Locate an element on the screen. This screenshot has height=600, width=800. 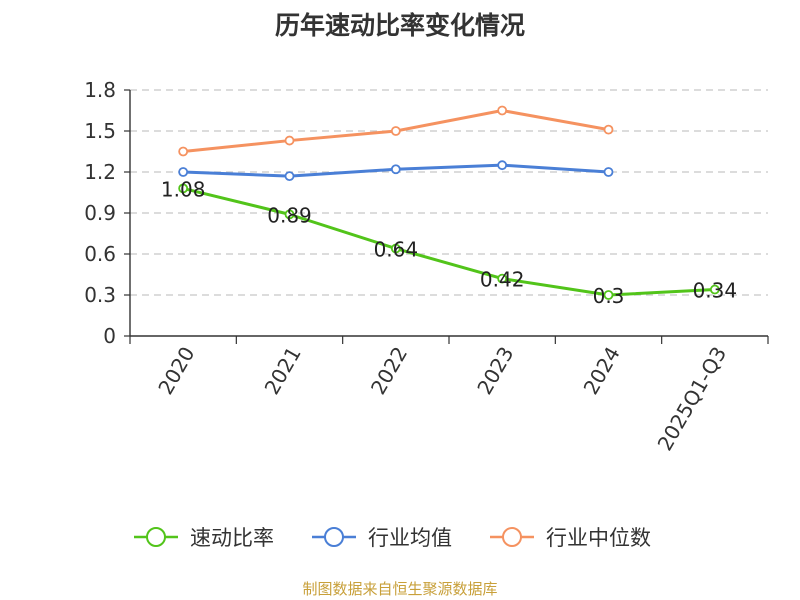
y-tick-label-6: 1.8 is located at coordinates (100, 90).